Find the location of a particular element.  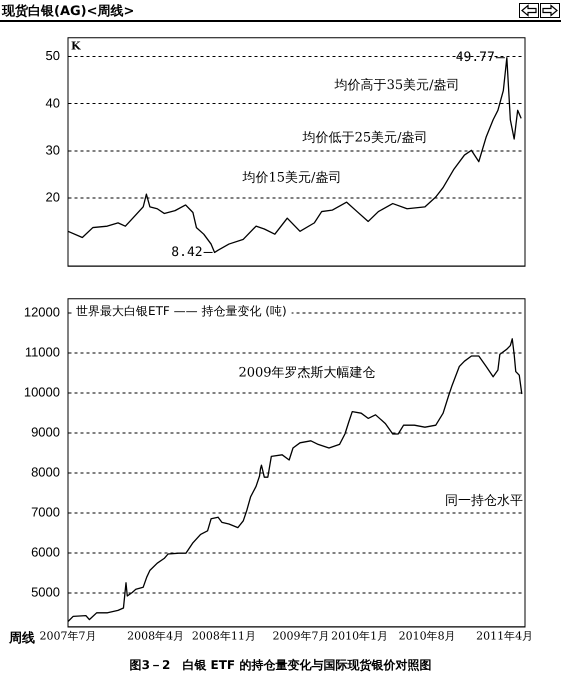

x-tick-label: 2008年11月 is located at coordinates (224, 635).